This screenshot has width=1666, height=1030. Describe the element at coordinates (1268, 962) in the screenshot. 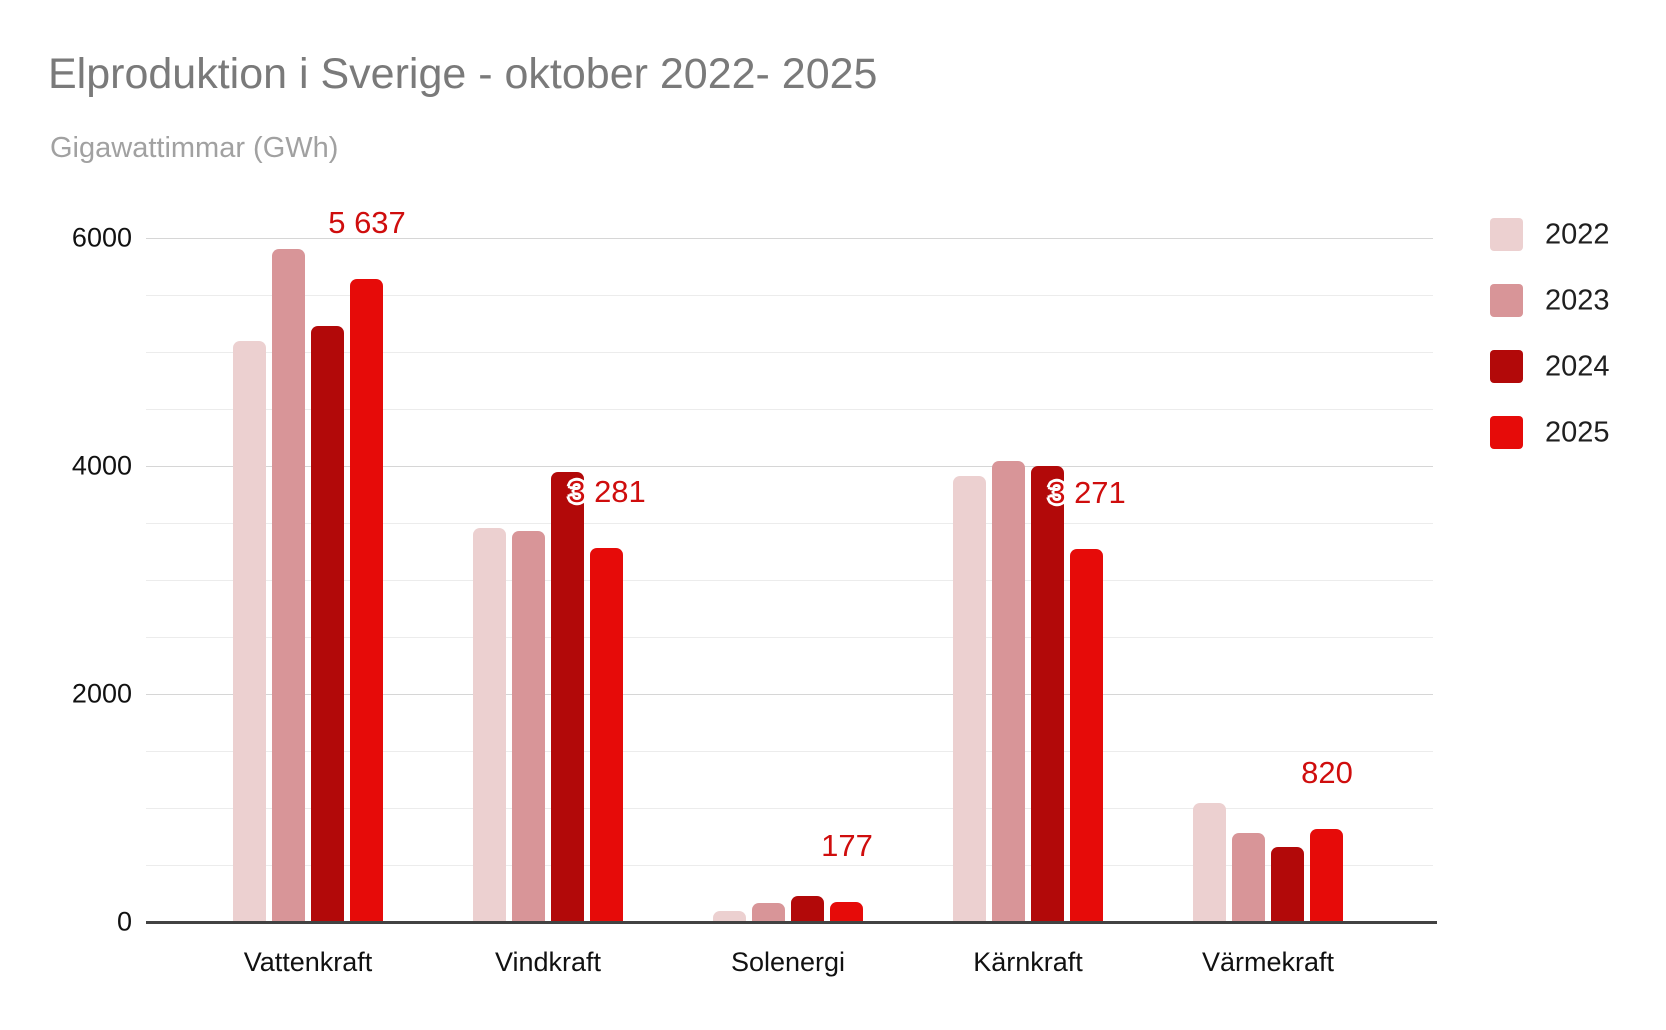

I see `x-axis-label: Värmekraft` at that location.